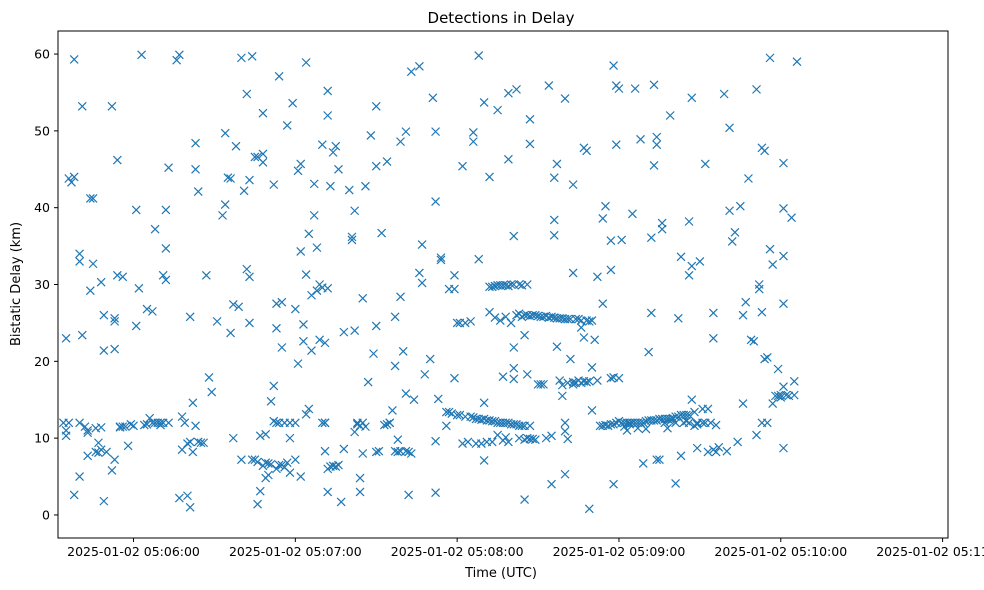  I want to click on y-tick-label: 20, so click(42, 361).